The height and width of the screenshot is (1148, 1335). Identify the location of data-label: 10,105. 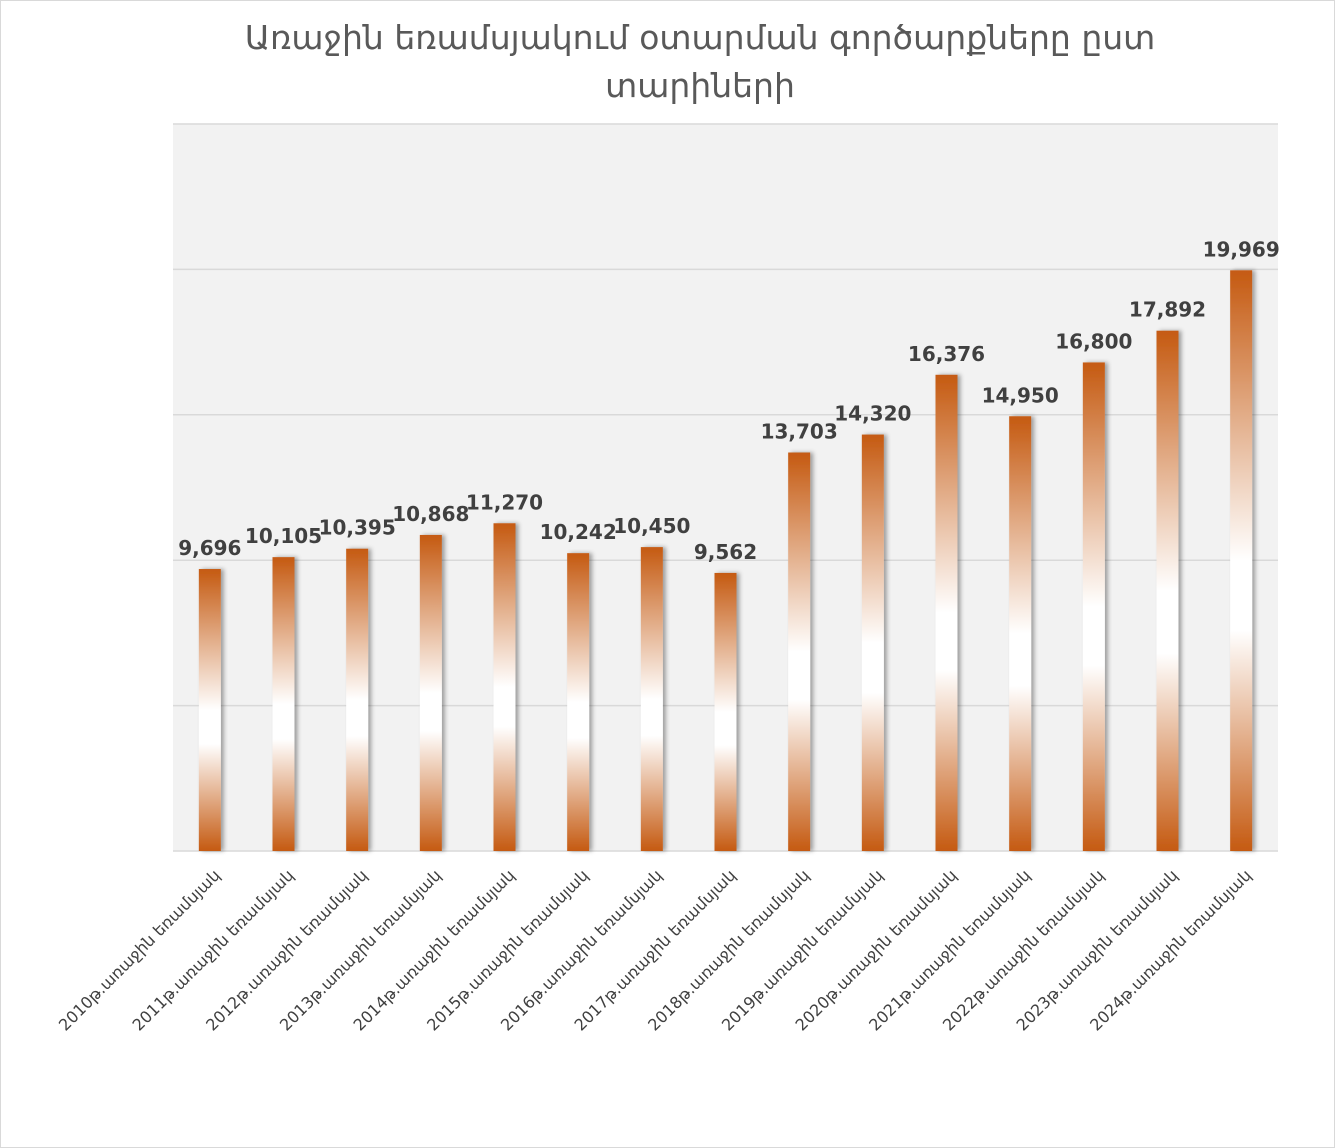
(283, 536).